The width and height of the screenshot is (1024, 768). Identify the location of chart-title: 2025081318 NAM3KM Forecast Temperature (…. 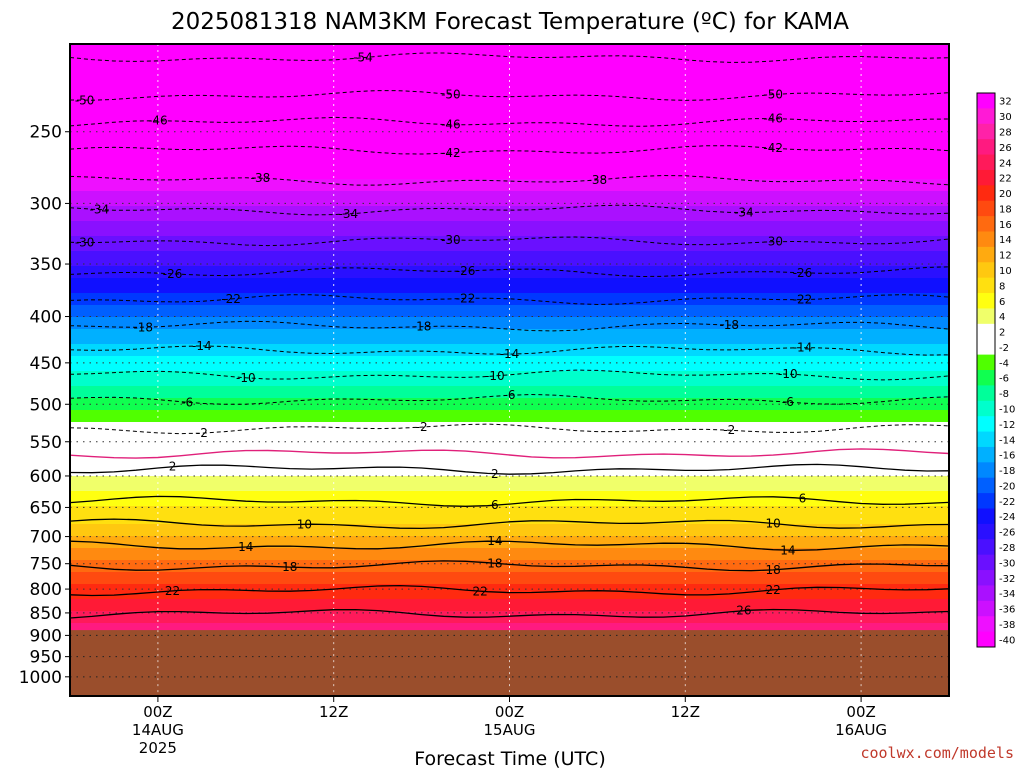
(510, 22).